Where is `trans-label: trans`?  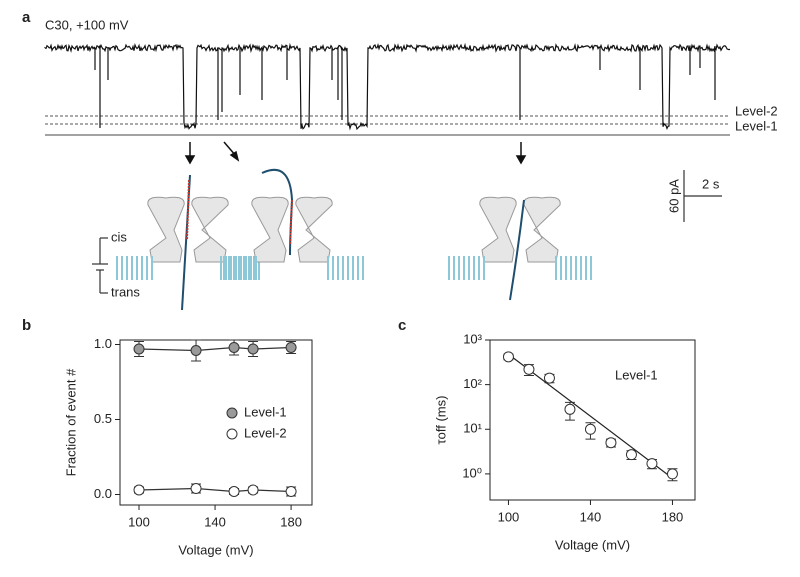
trans-label: trans is located at coordinates (125, 291).